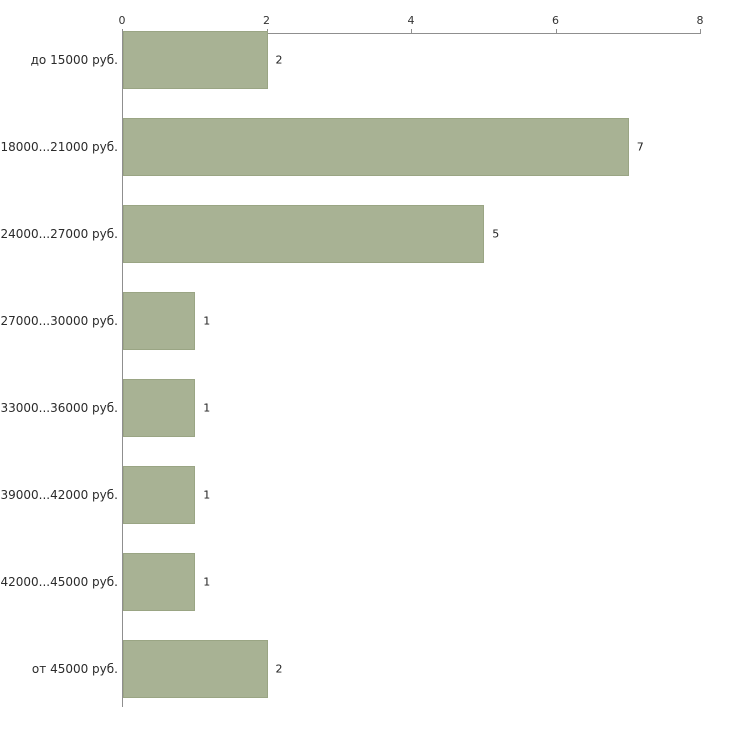 The height and width of the screenshot is (730, 730). I want to click on category-label: 42000...45000 руб., so click(59, 582).